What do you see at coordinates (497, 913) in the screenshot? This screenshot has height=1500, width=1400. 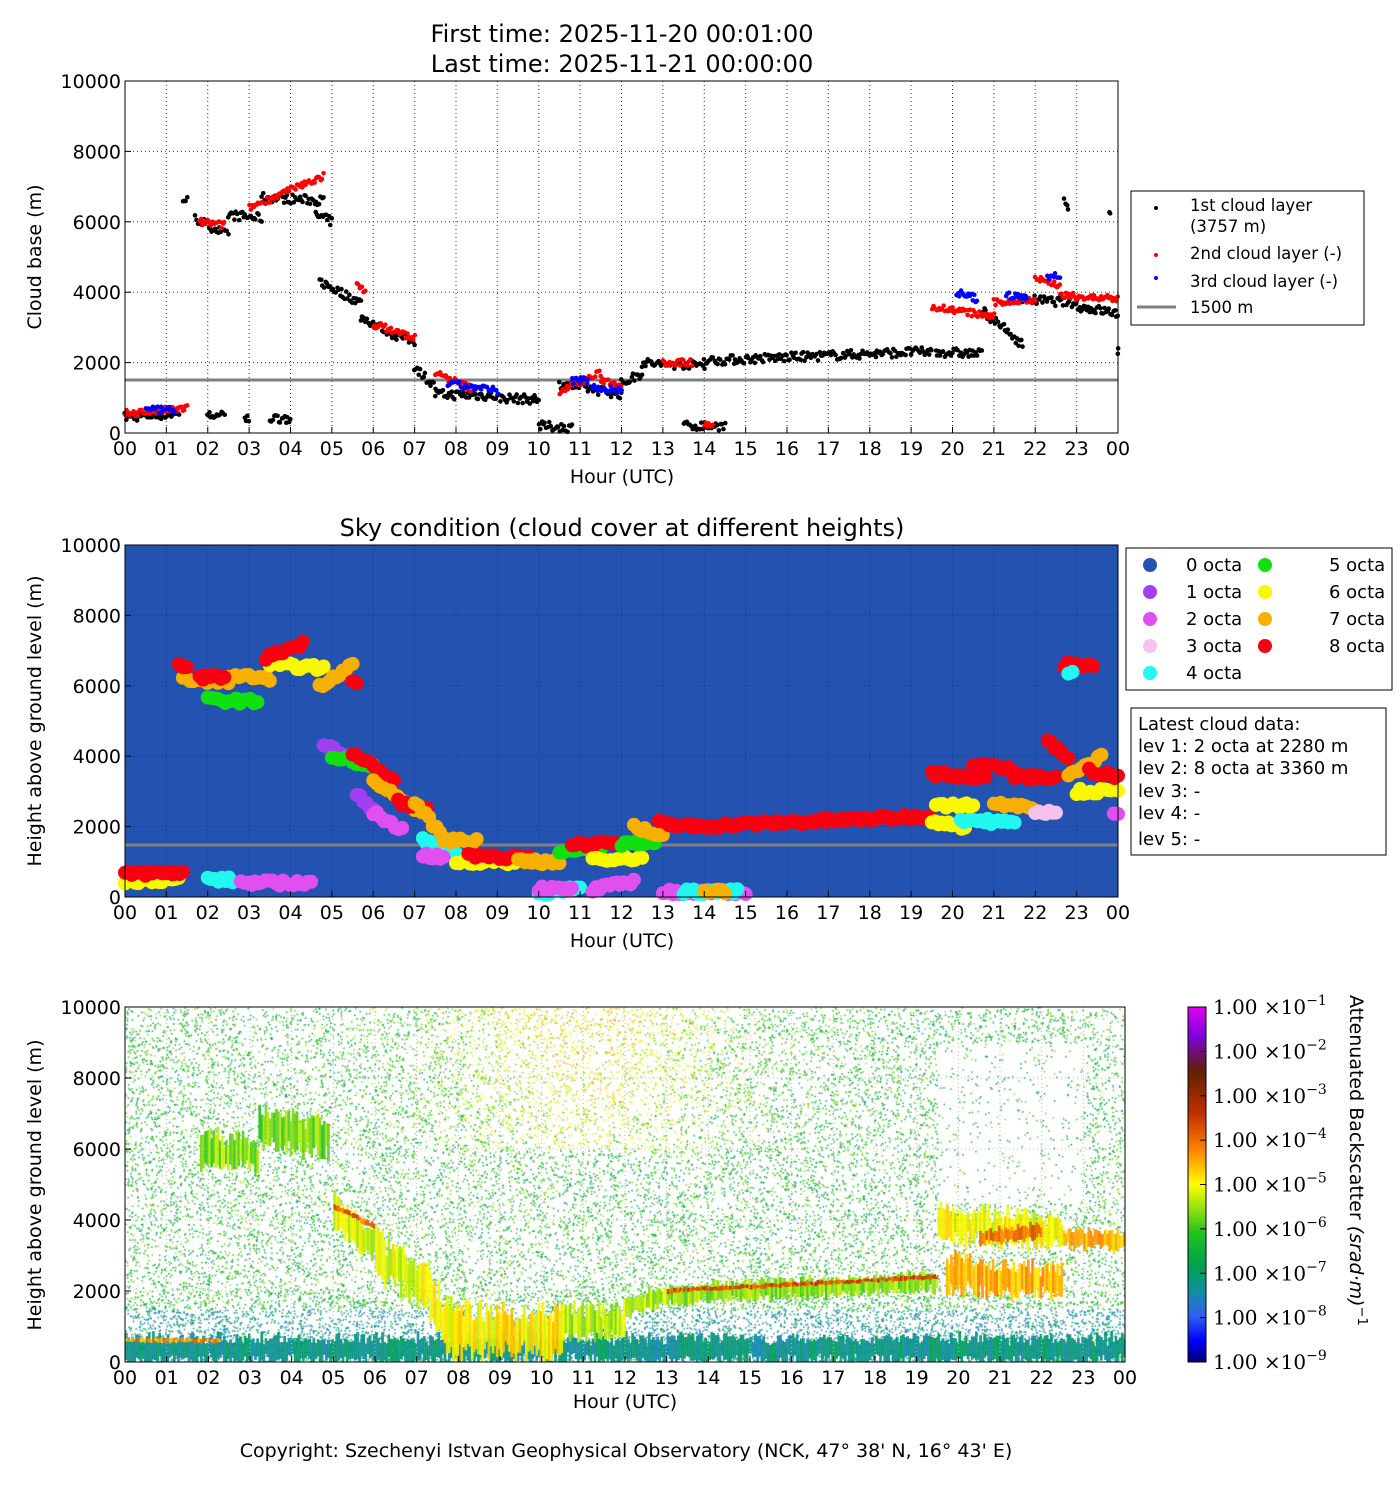 I see `x-tick-label: 09` at bounding box center [497, 913].